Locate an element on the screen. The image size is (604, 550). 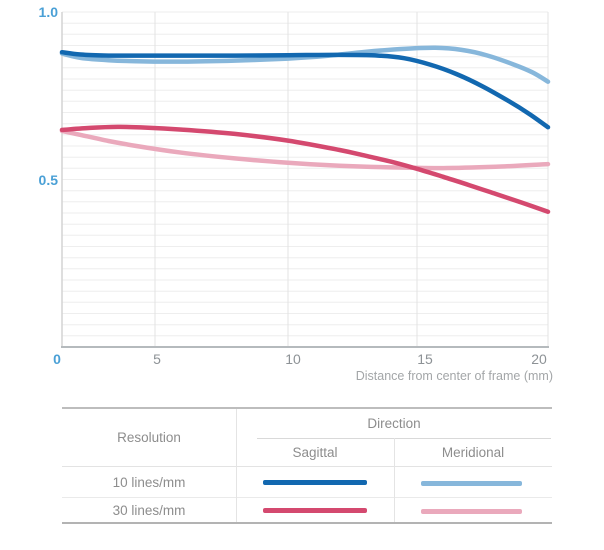
x-axis-tick-label: 0 is located at coordinates (57, 359).